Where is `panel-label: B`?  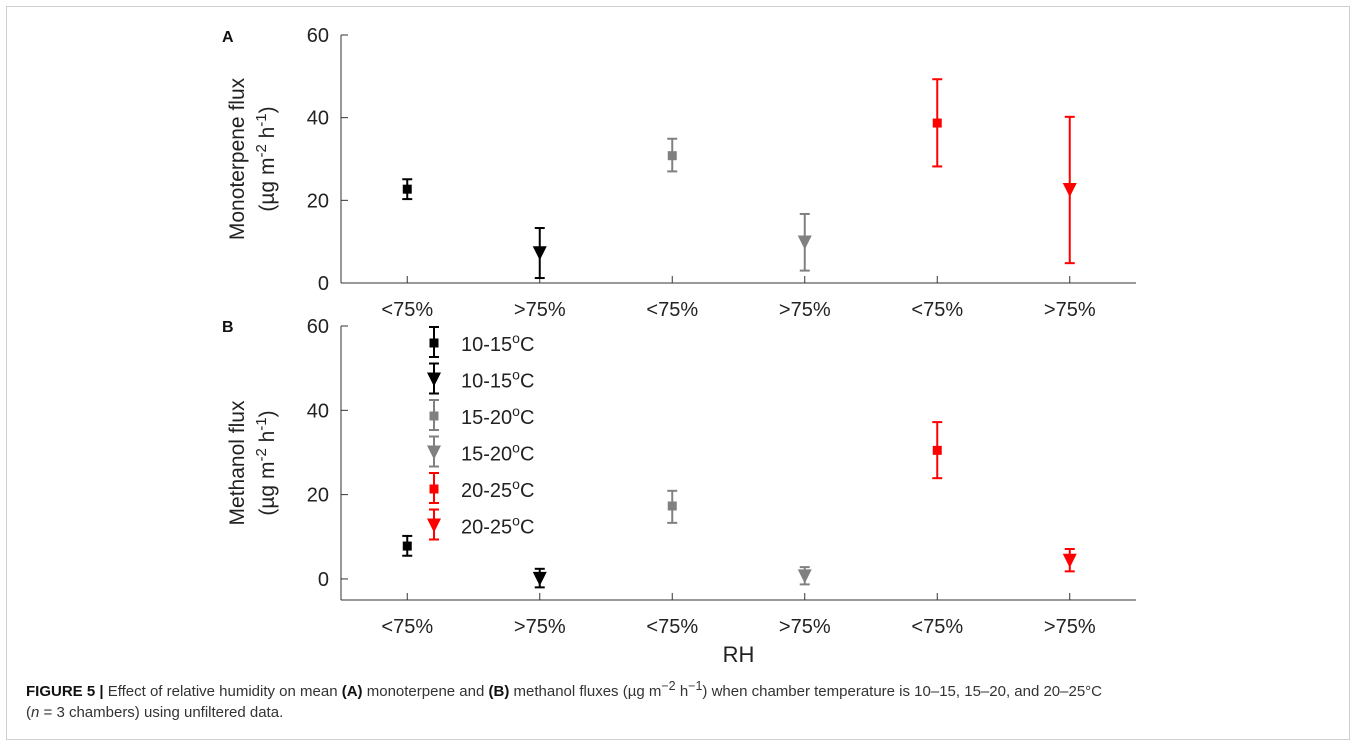 panel-label: B is located at coordinates (228, 327).